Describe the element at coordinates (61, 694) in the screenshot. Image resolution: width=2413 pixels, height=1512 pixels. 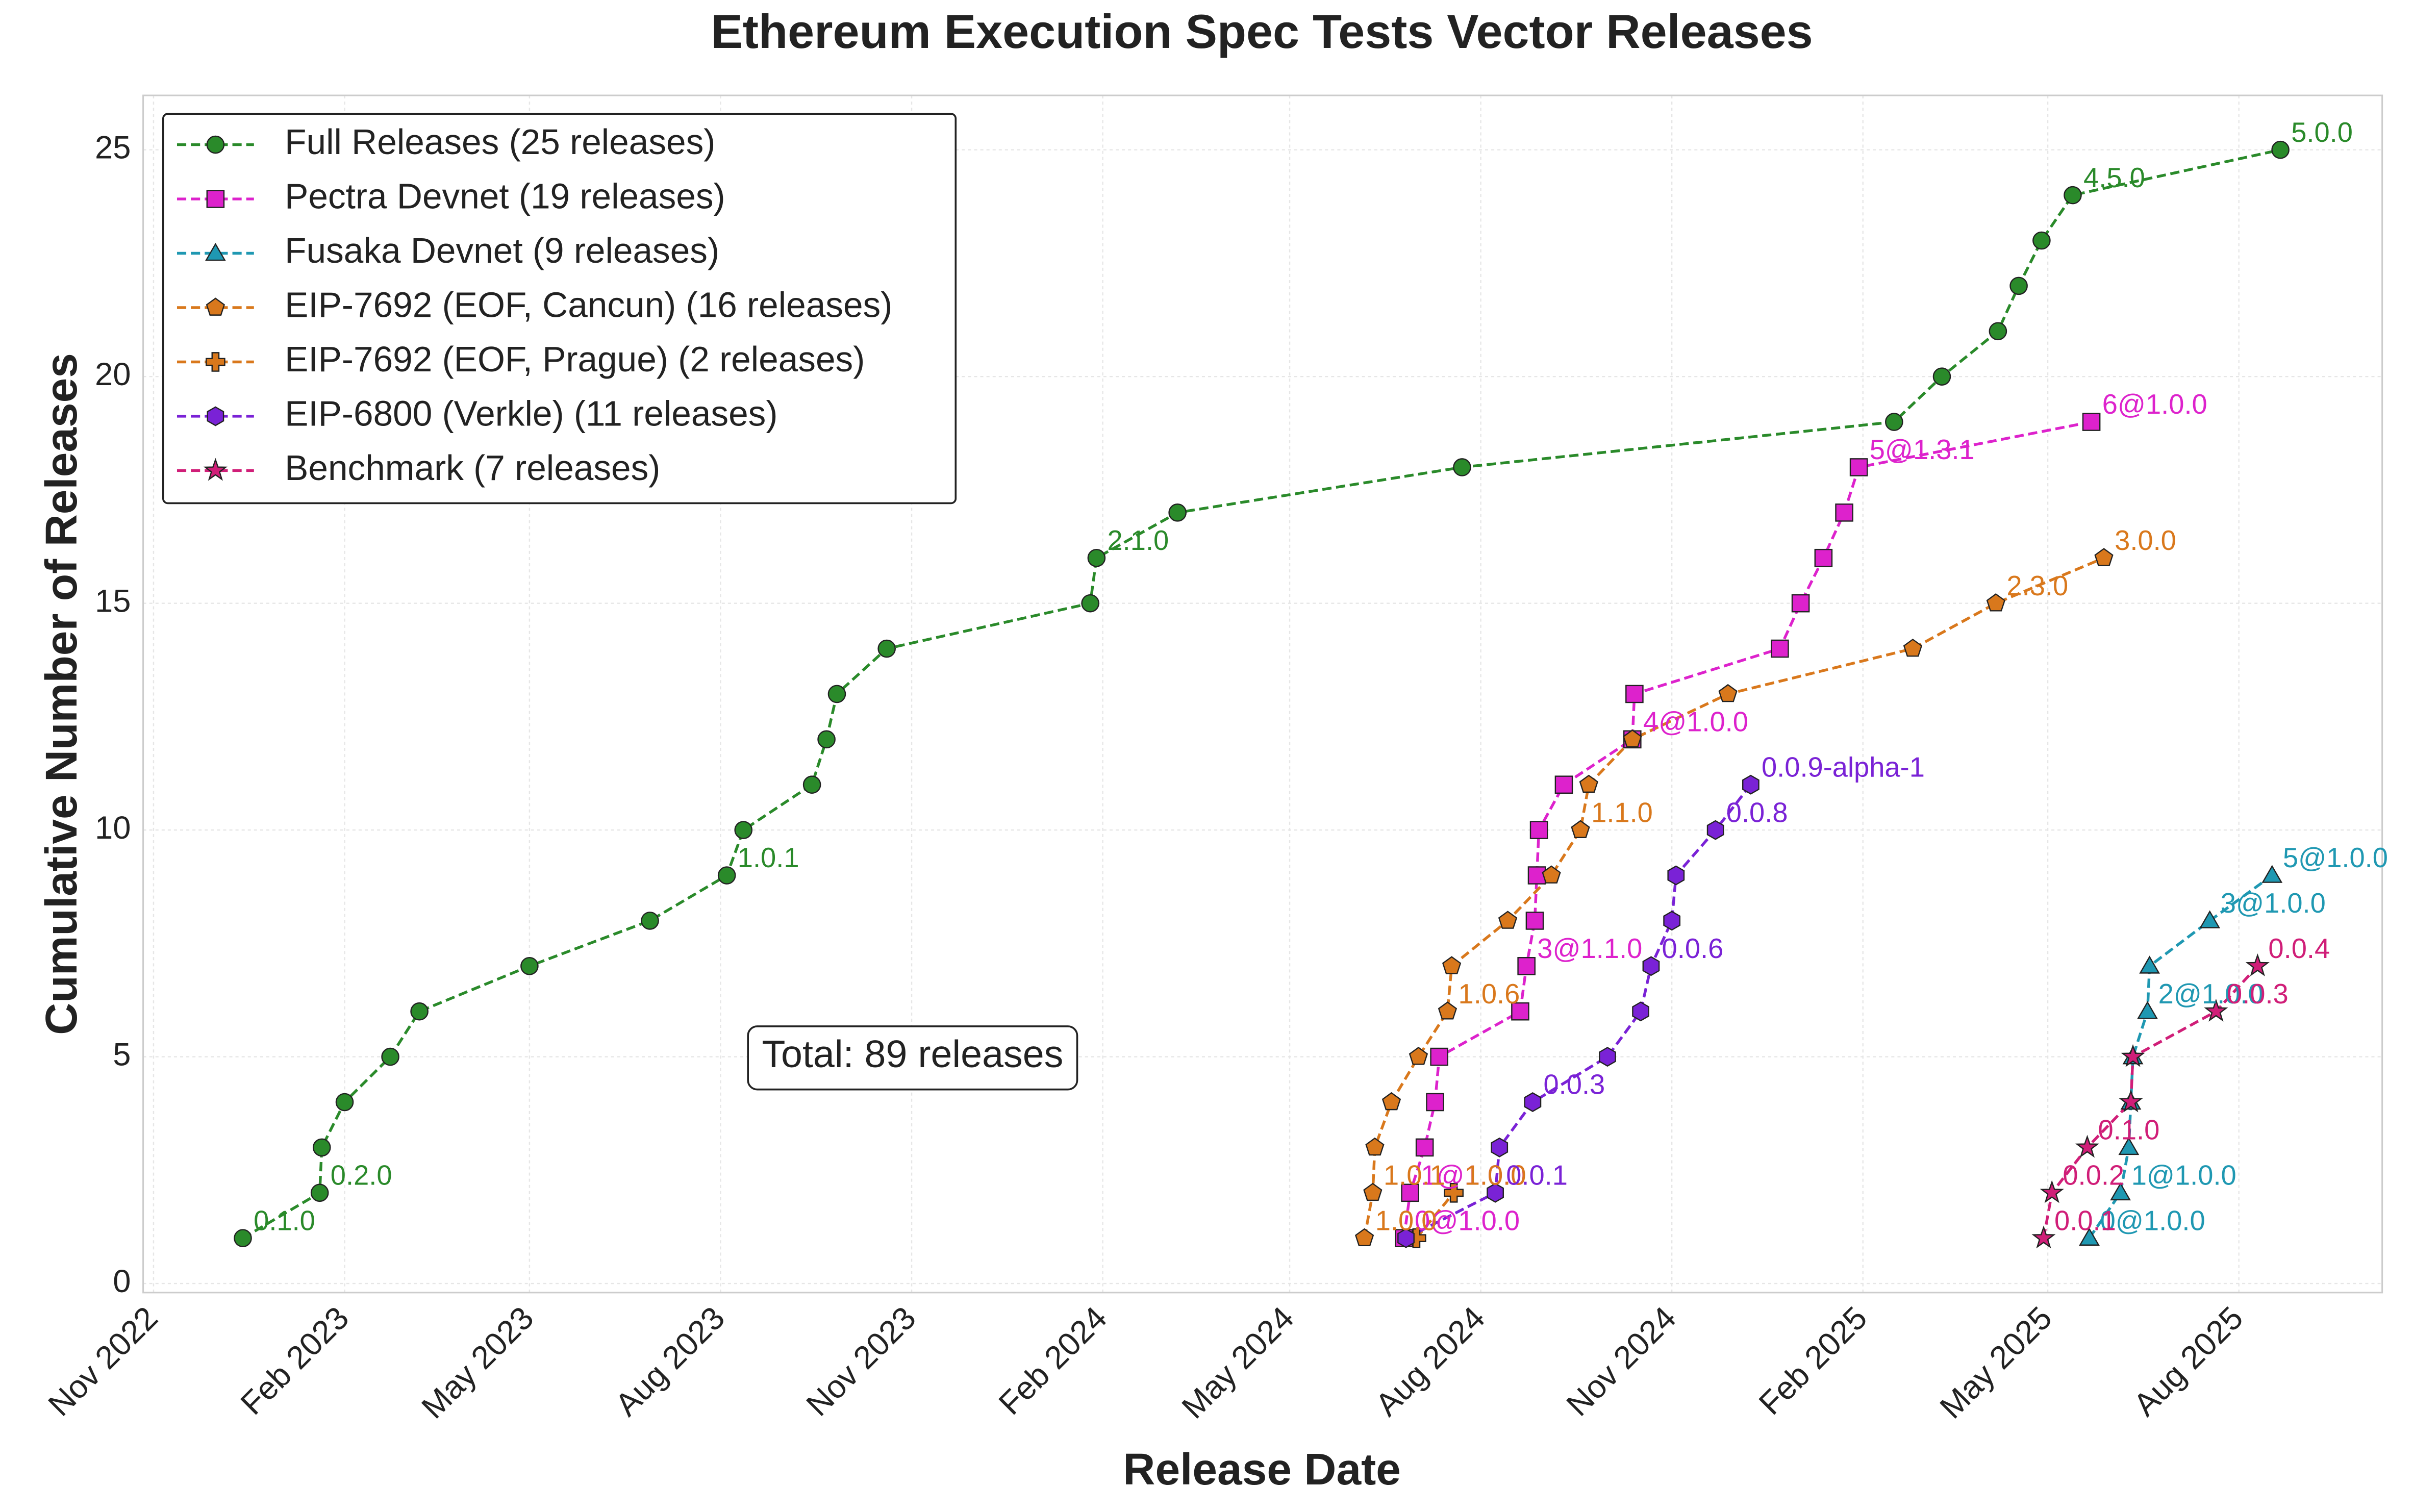
I see `y-axis-label: Cumulative Number of Releases` at that location.